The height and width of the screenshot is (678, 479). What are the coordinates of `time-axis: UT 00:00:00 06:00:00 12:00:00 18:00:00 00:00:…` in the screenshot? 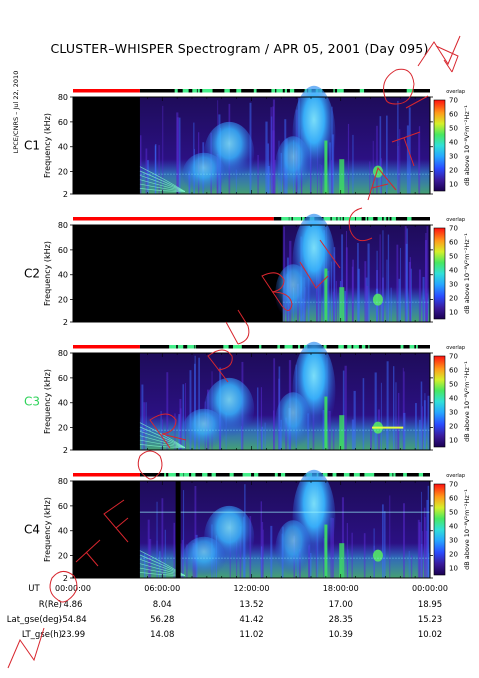 It's located at (238, 589).